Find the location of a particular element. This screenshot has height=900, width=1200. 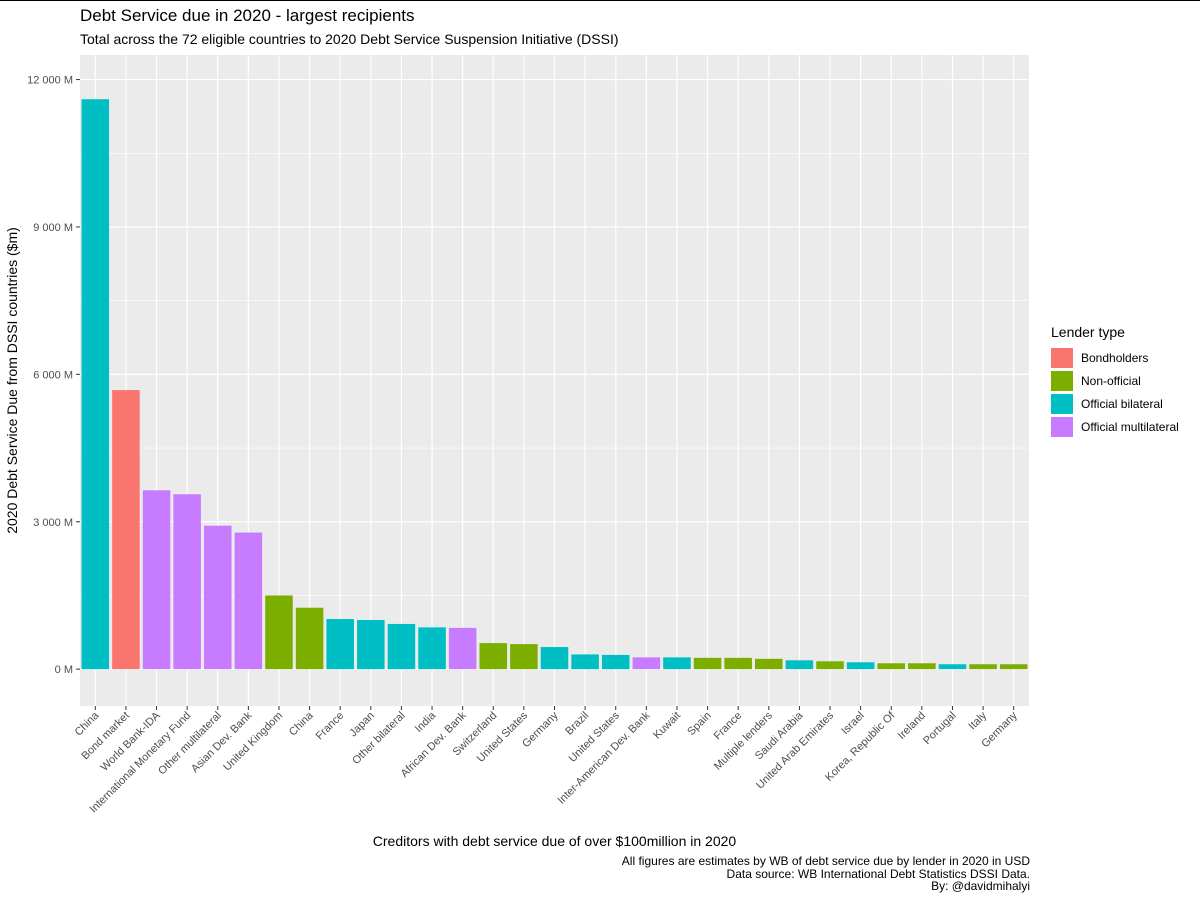

x-tick-label: India is located at coordinates (426, 722).